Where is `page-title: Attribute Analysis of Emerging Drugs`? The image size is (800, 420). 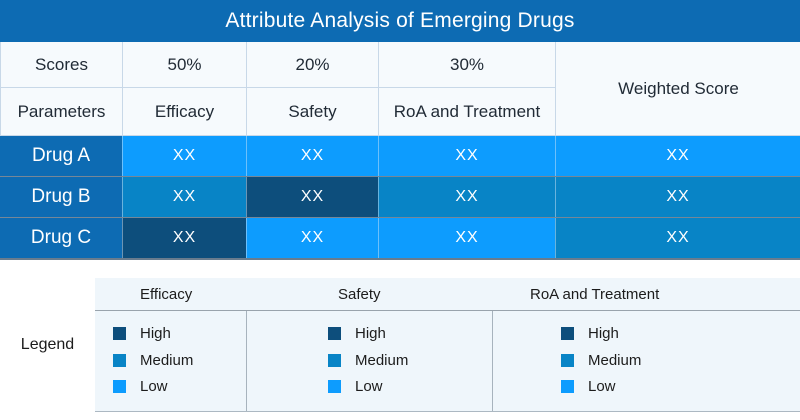 page-title: Attribute Analysis of Emerging Drugs is located at coordinates (400, 20).